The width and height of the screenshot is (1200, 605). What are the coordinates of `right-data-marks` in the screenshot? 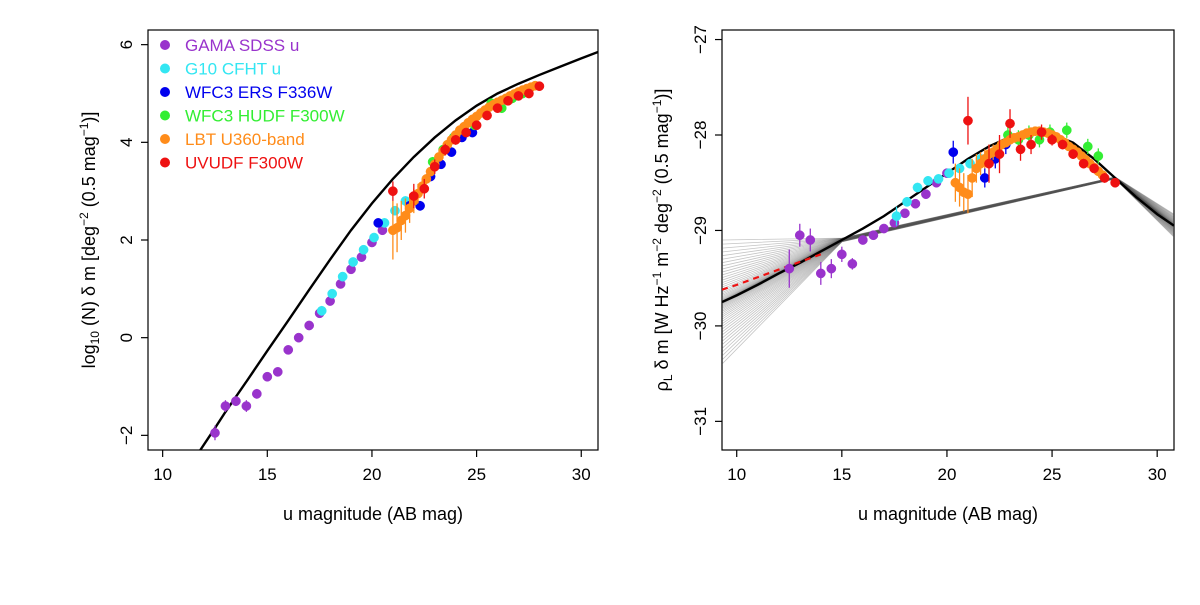 It's located at (948, 200).